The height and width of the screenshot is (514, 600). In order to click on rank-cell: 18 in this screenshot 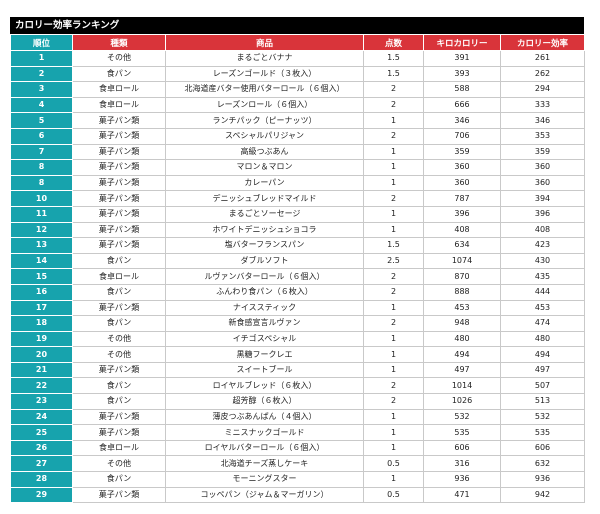, I will do `click(41, 323)`.